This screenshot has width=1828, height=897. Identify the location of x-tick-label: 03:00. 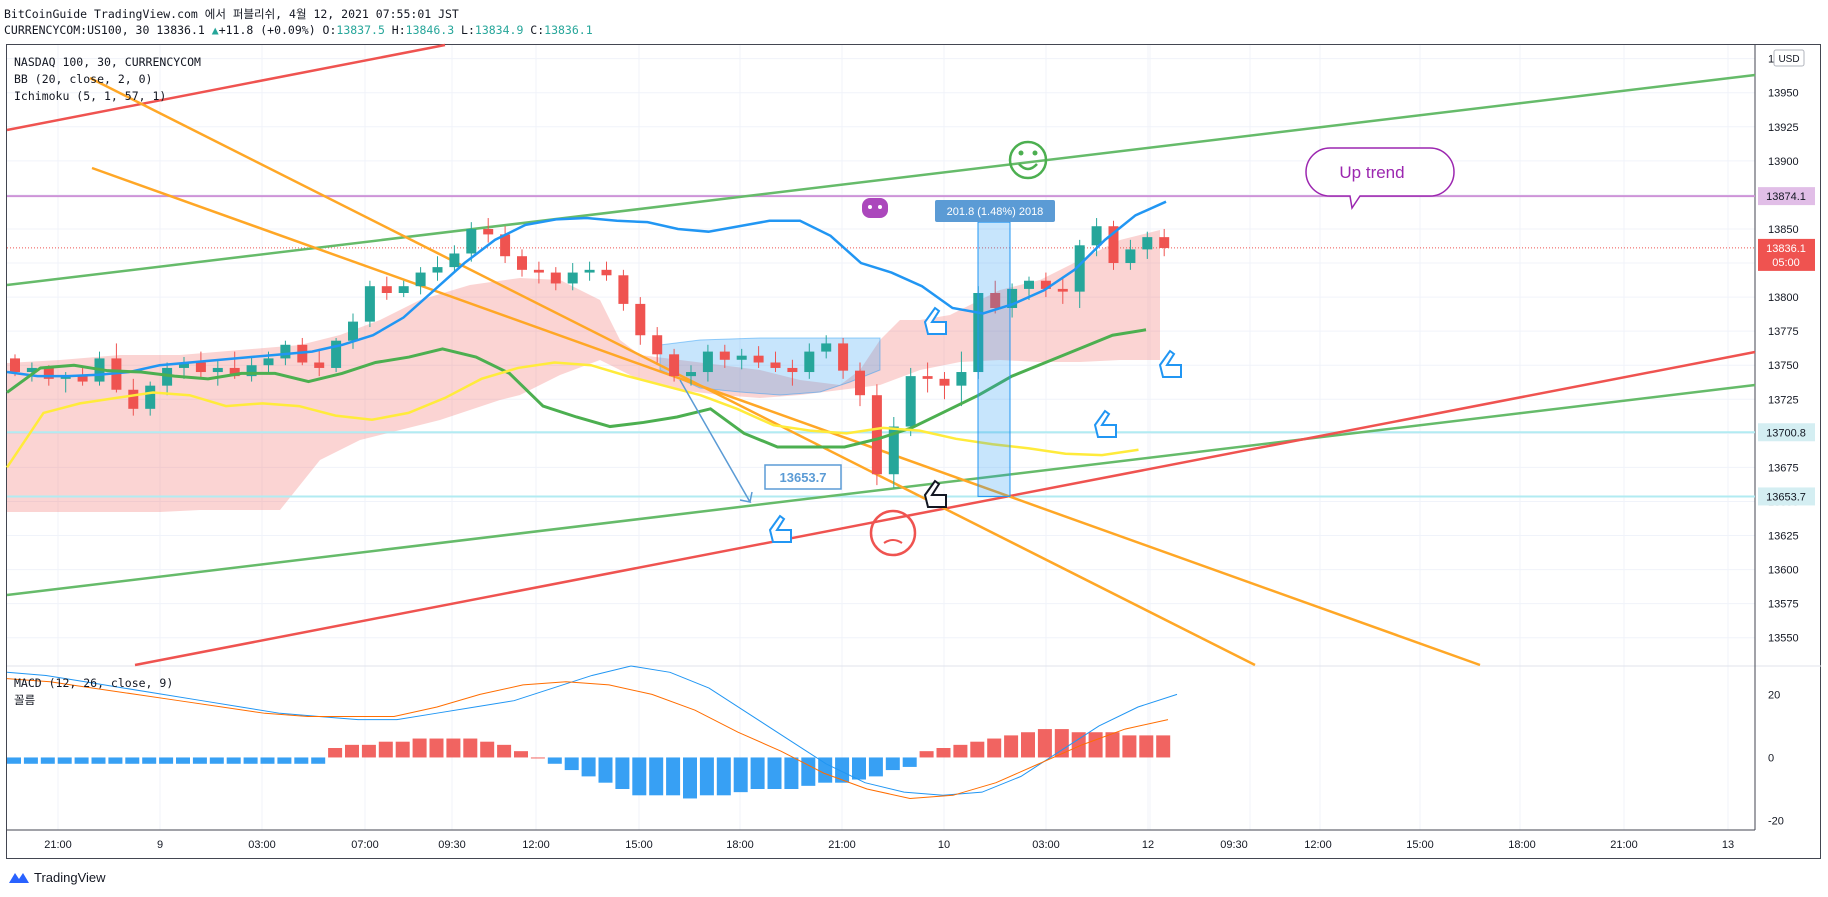
(1046, 845).